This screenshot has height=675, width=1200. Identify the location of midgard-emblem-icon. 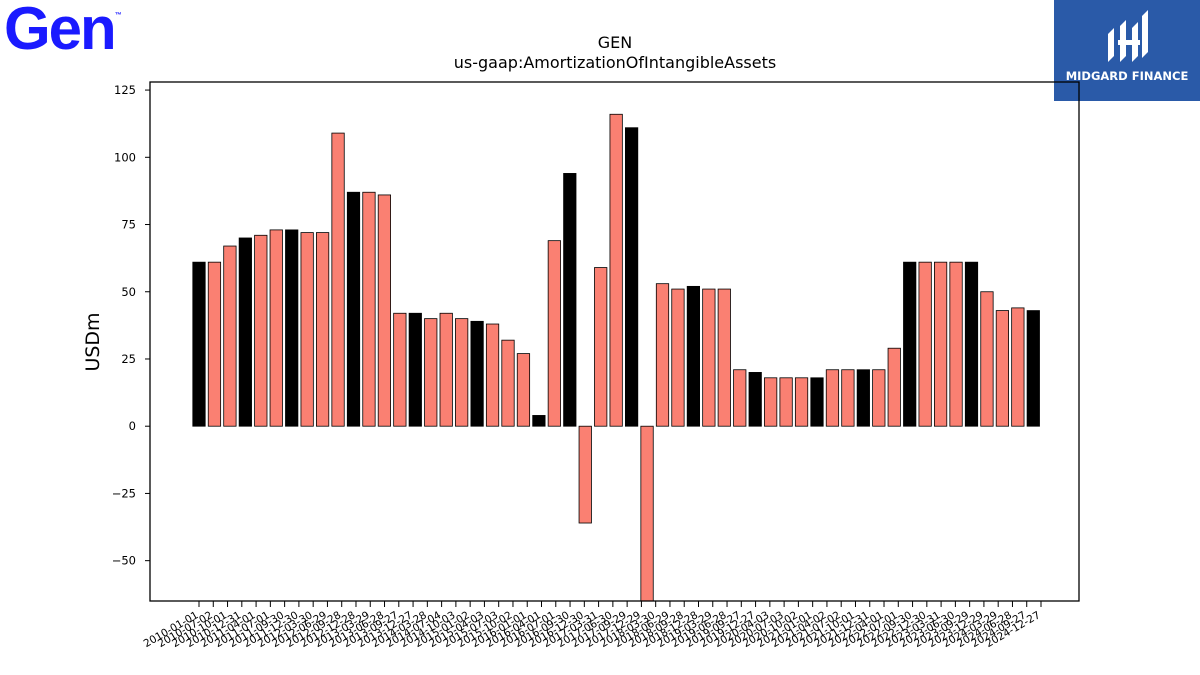
(1128, 36).